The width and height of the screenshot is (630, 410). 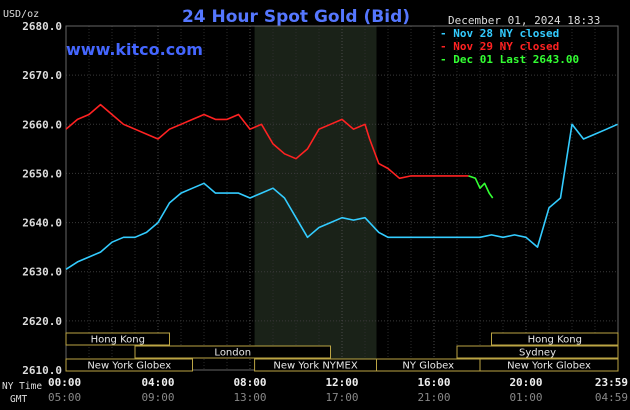 I want to click on y-tick-label-2: 2660.0, so click(x=42, y=124).